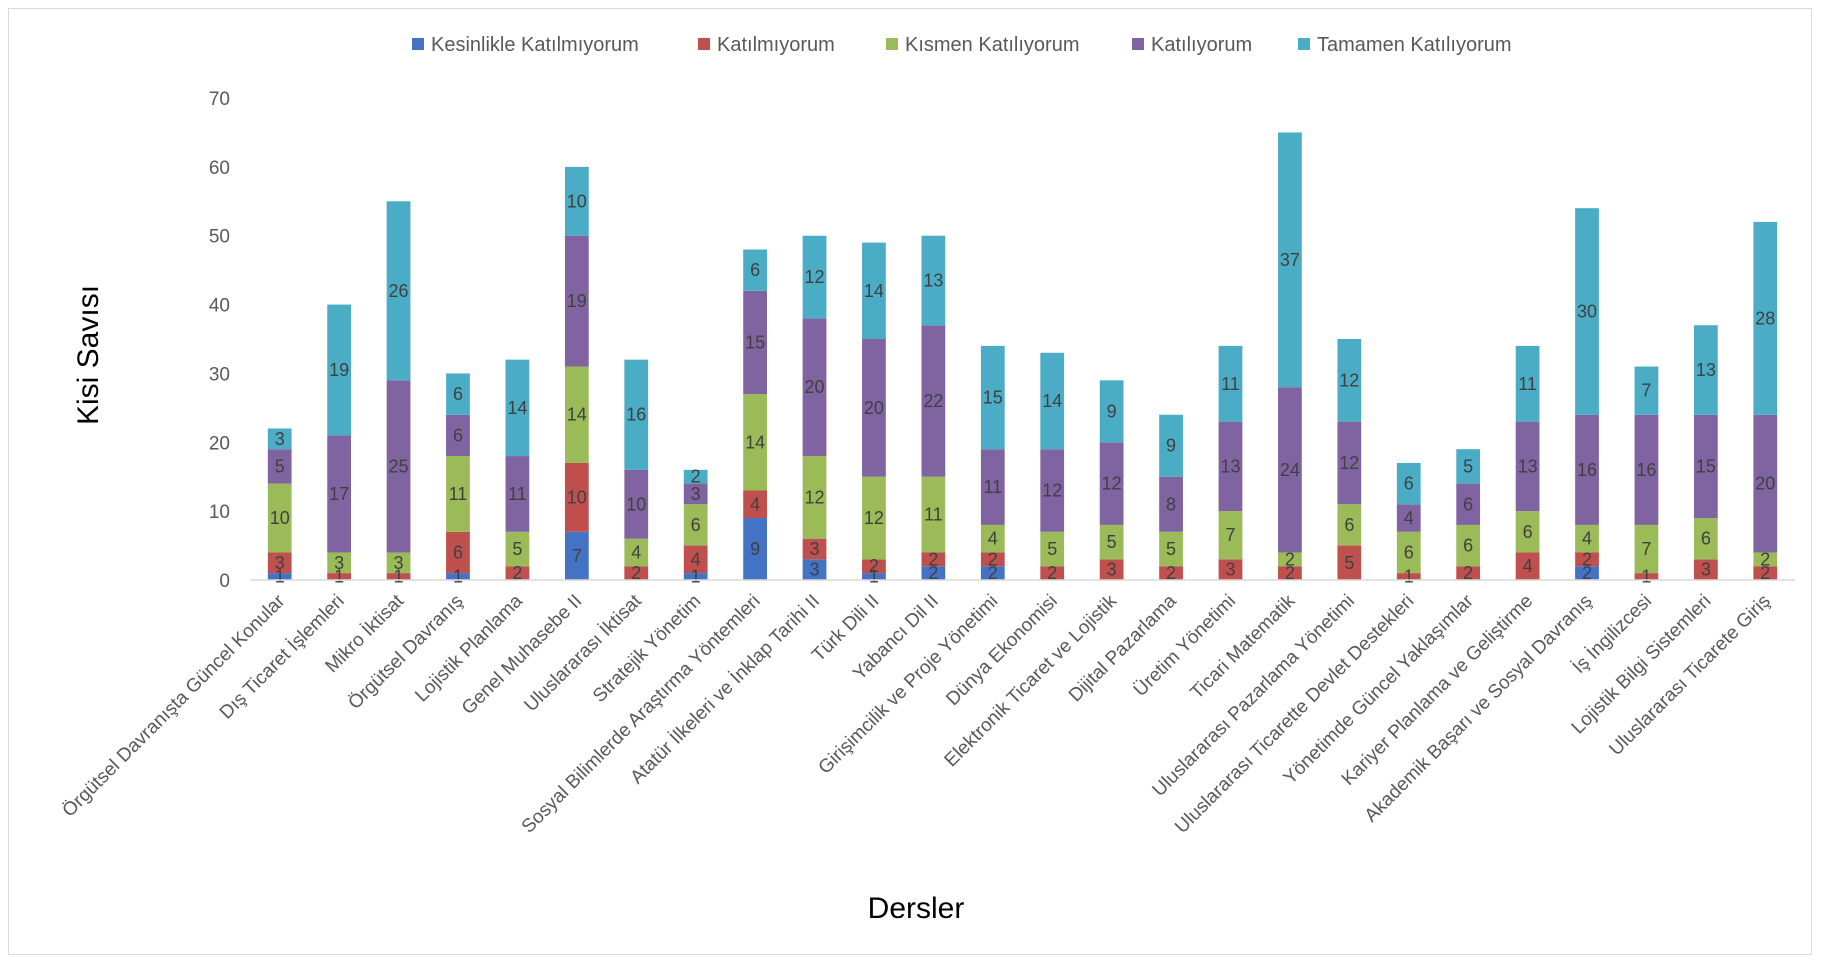 This screenshot has height=963, width=1822. What do you see at coordinates (1185, 646) in the screenshot?
I see `x-tick-label: Üretim Yönetimi` at bounding box center [1185, 646].